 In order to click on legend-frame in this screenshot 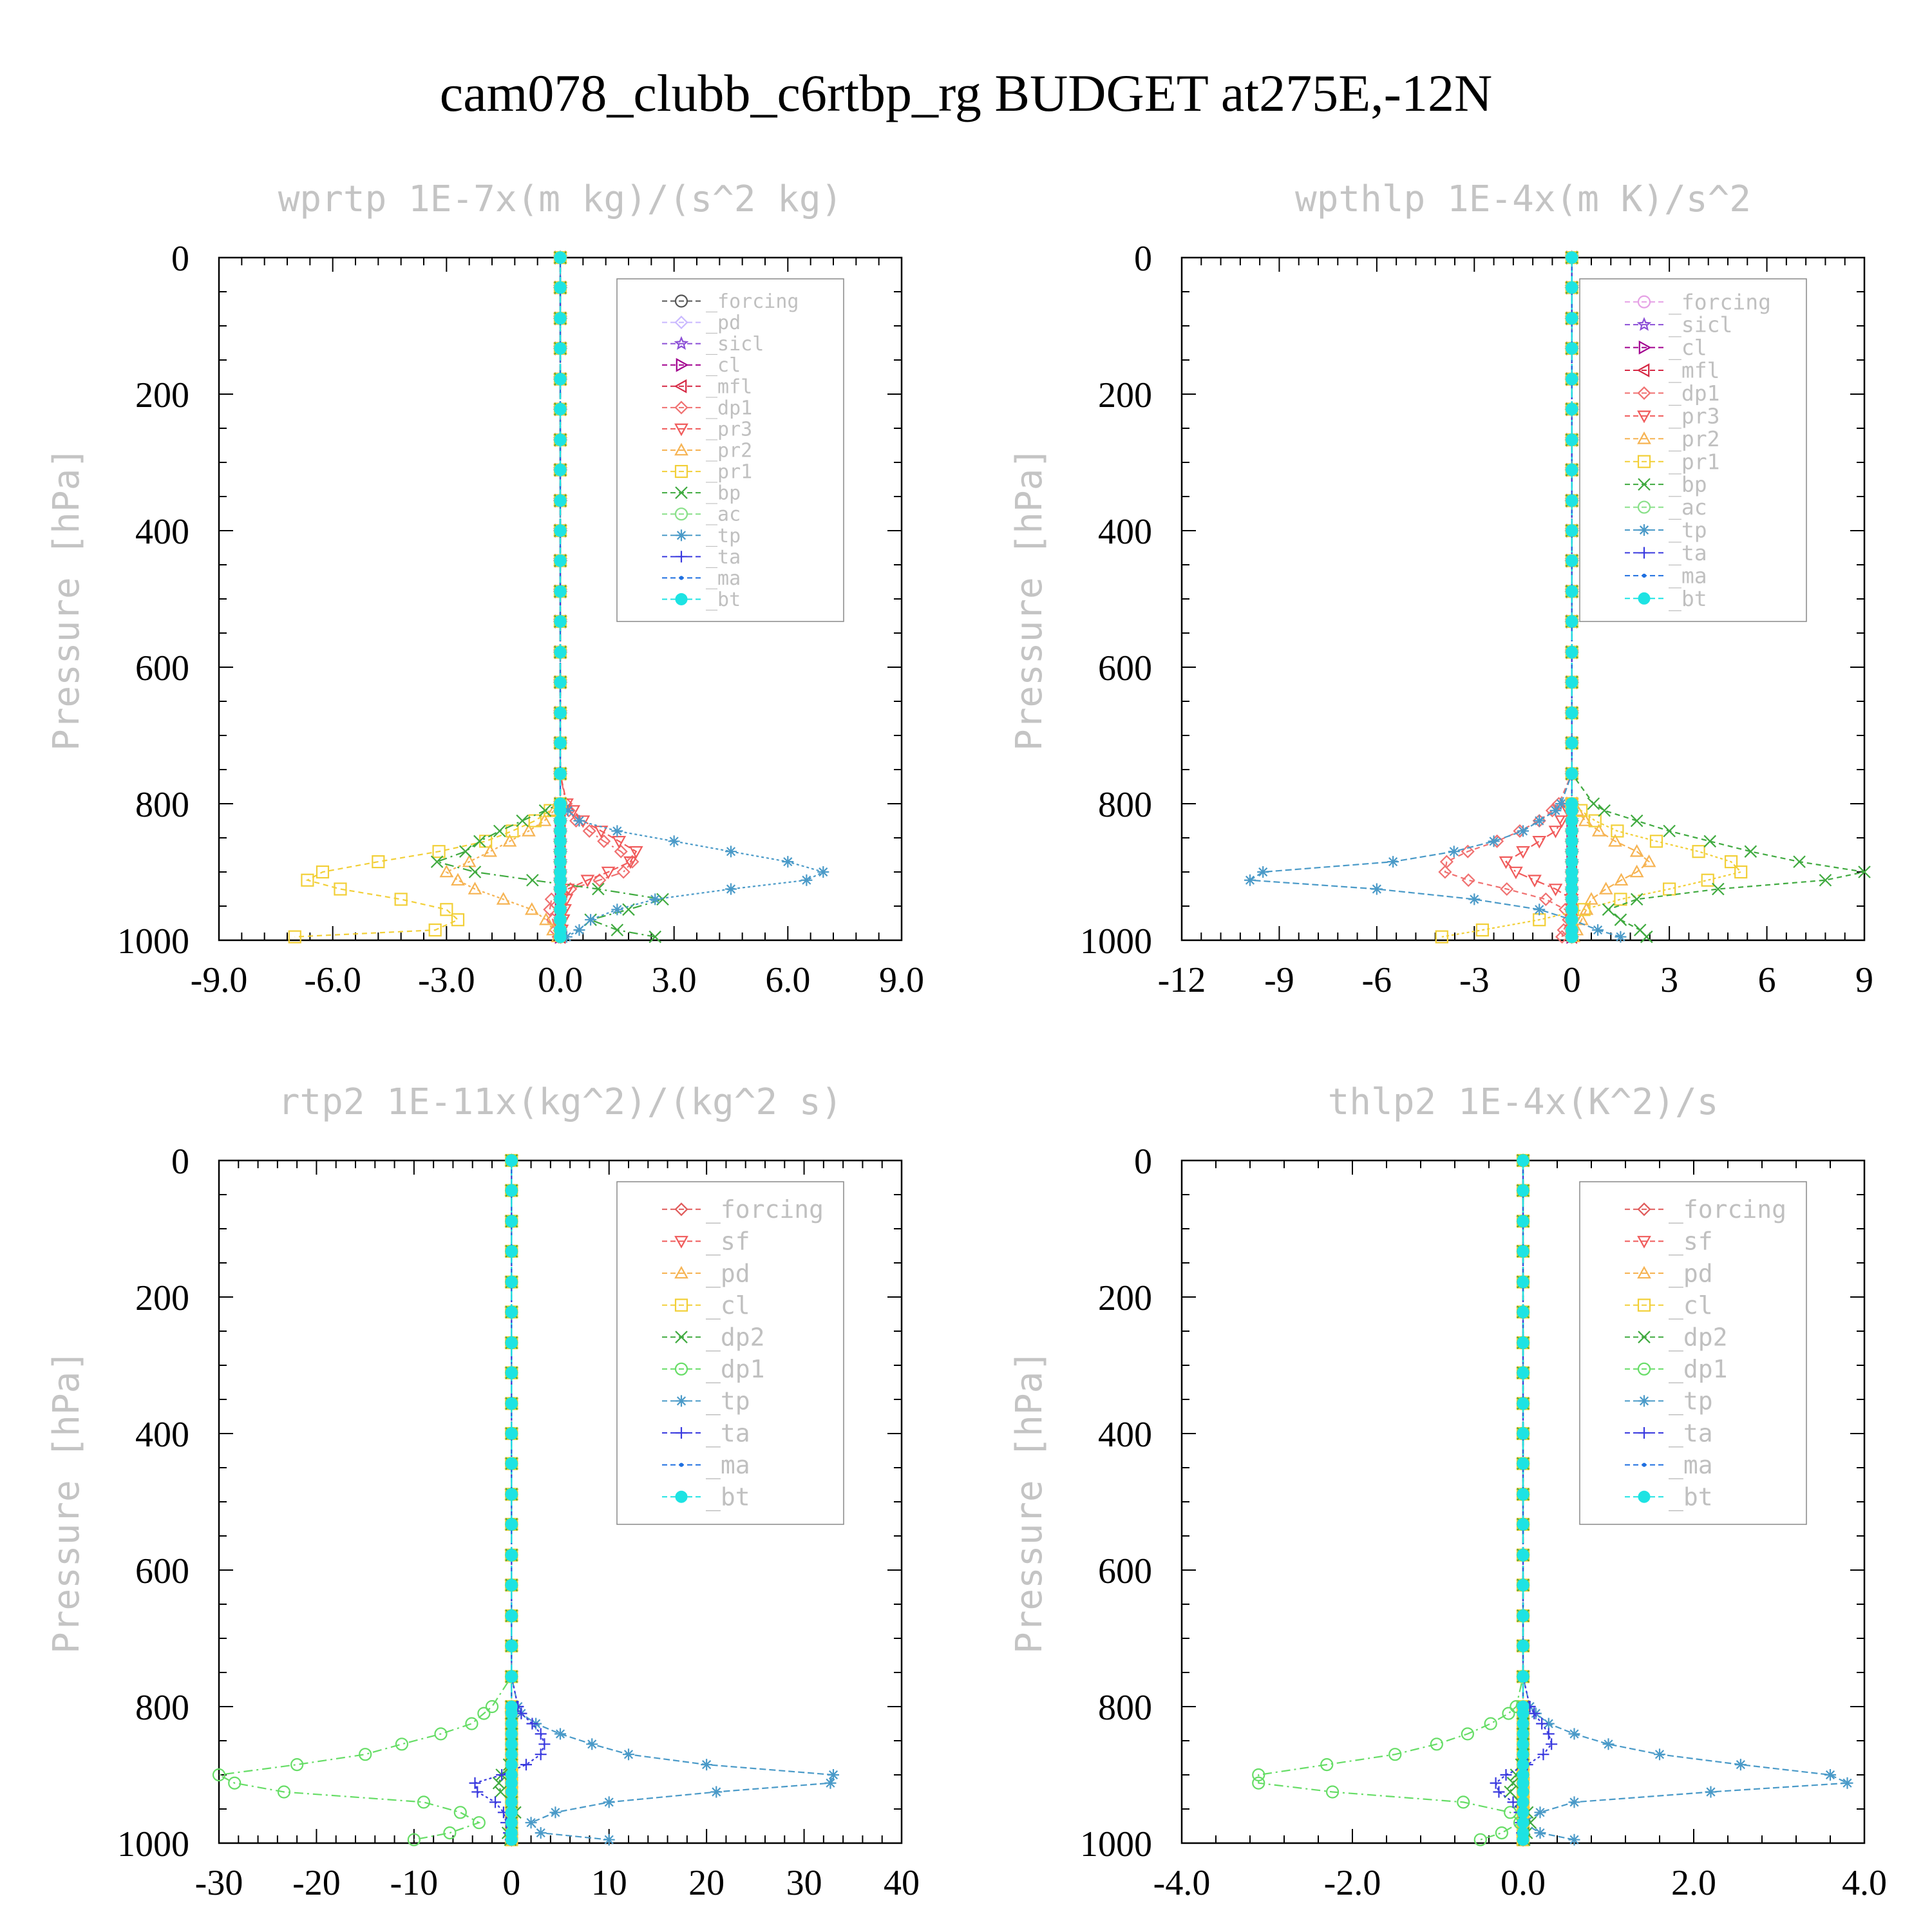, I will do `click(1693, 1353)`.